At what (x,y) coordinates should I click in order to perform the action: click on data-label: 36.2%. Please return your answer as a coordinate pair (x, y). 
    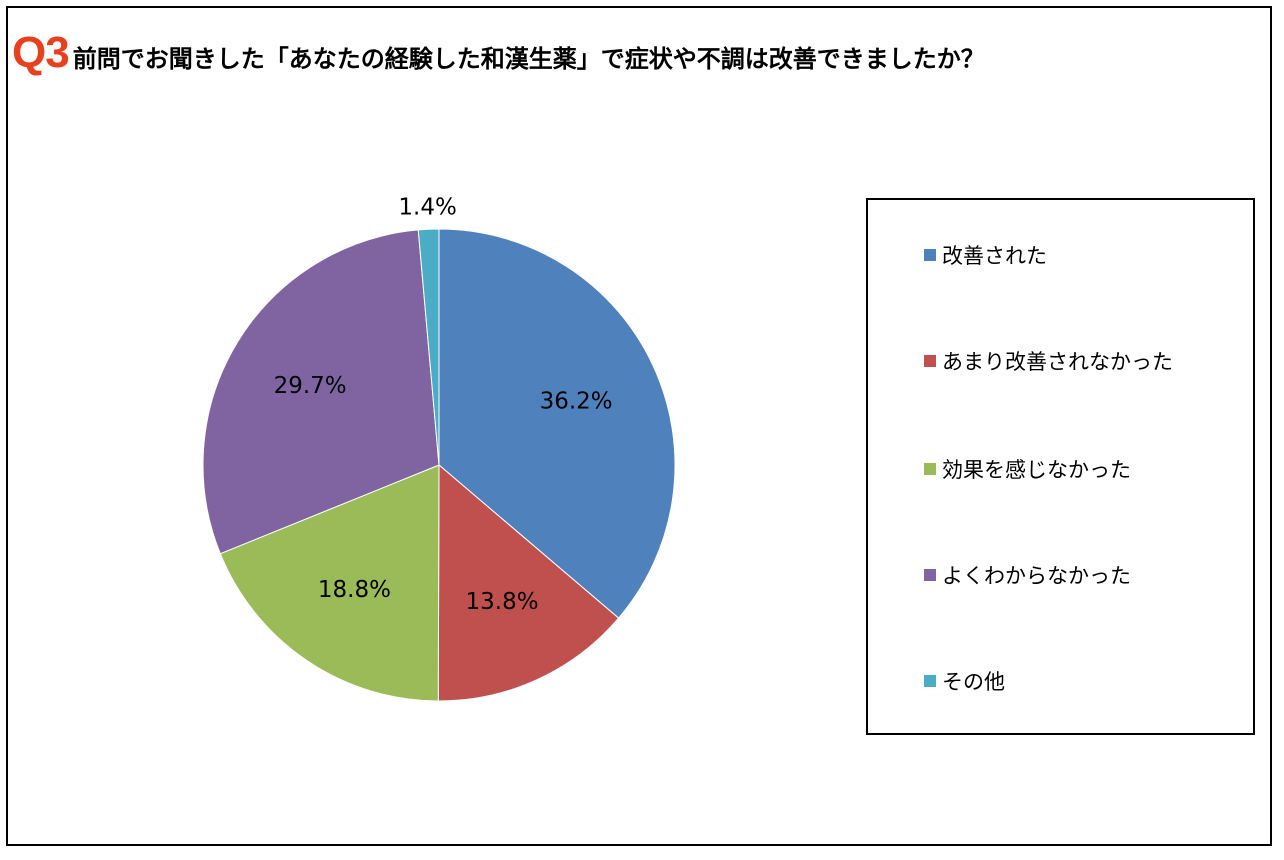
    Looking at the image, I should click on (576, 402).